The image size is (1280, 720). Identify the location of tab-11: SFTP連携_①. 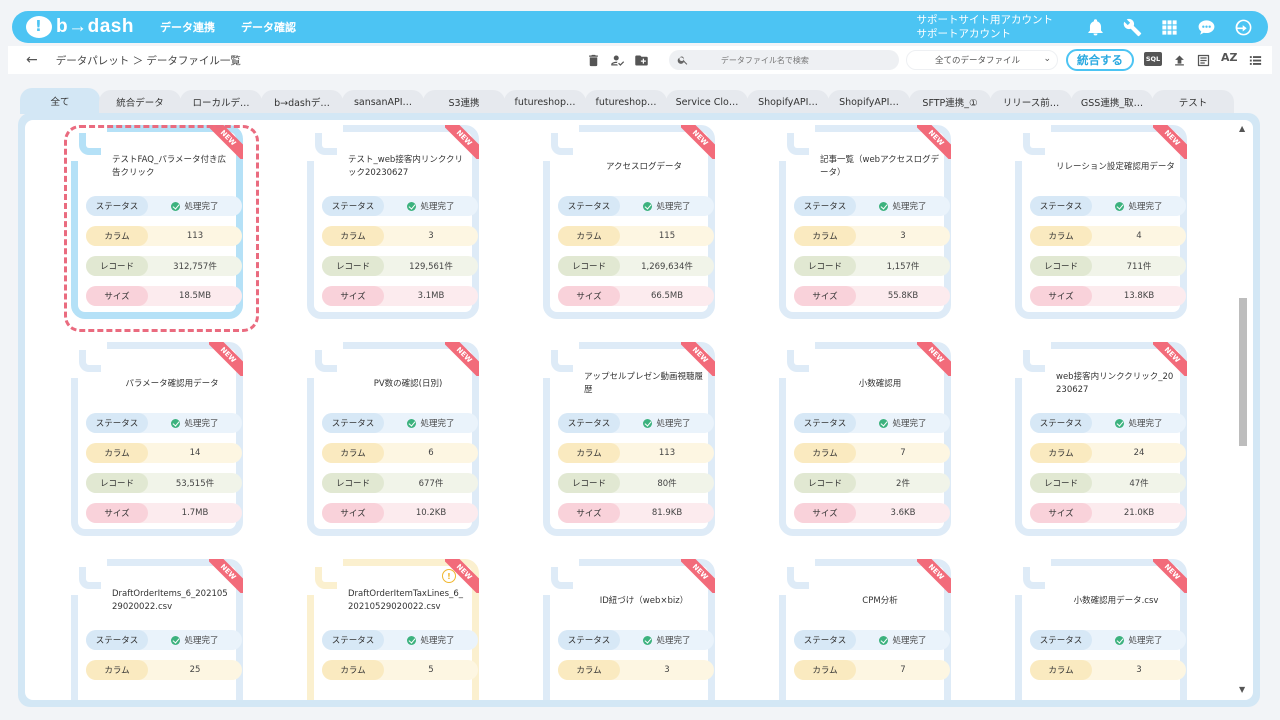
(950, 102).